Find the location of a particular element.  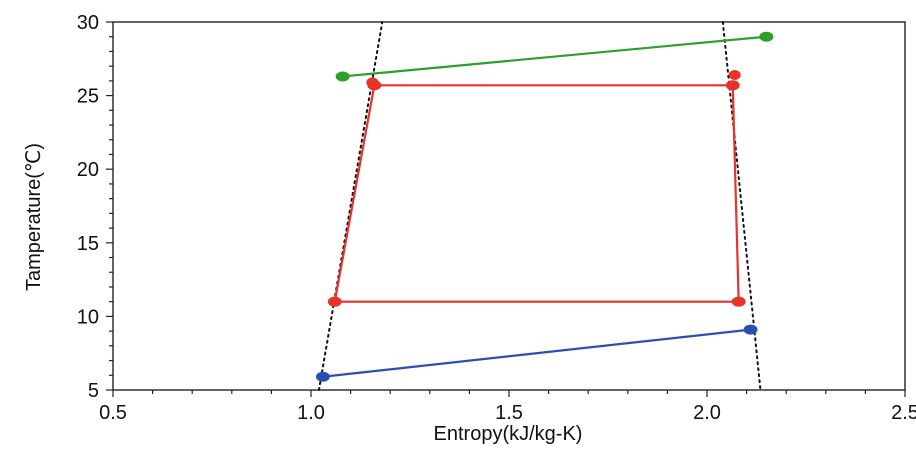

x-axis: 0.5 1.0 1.5 2.0 2.5 is located at coordinates (507, 407).